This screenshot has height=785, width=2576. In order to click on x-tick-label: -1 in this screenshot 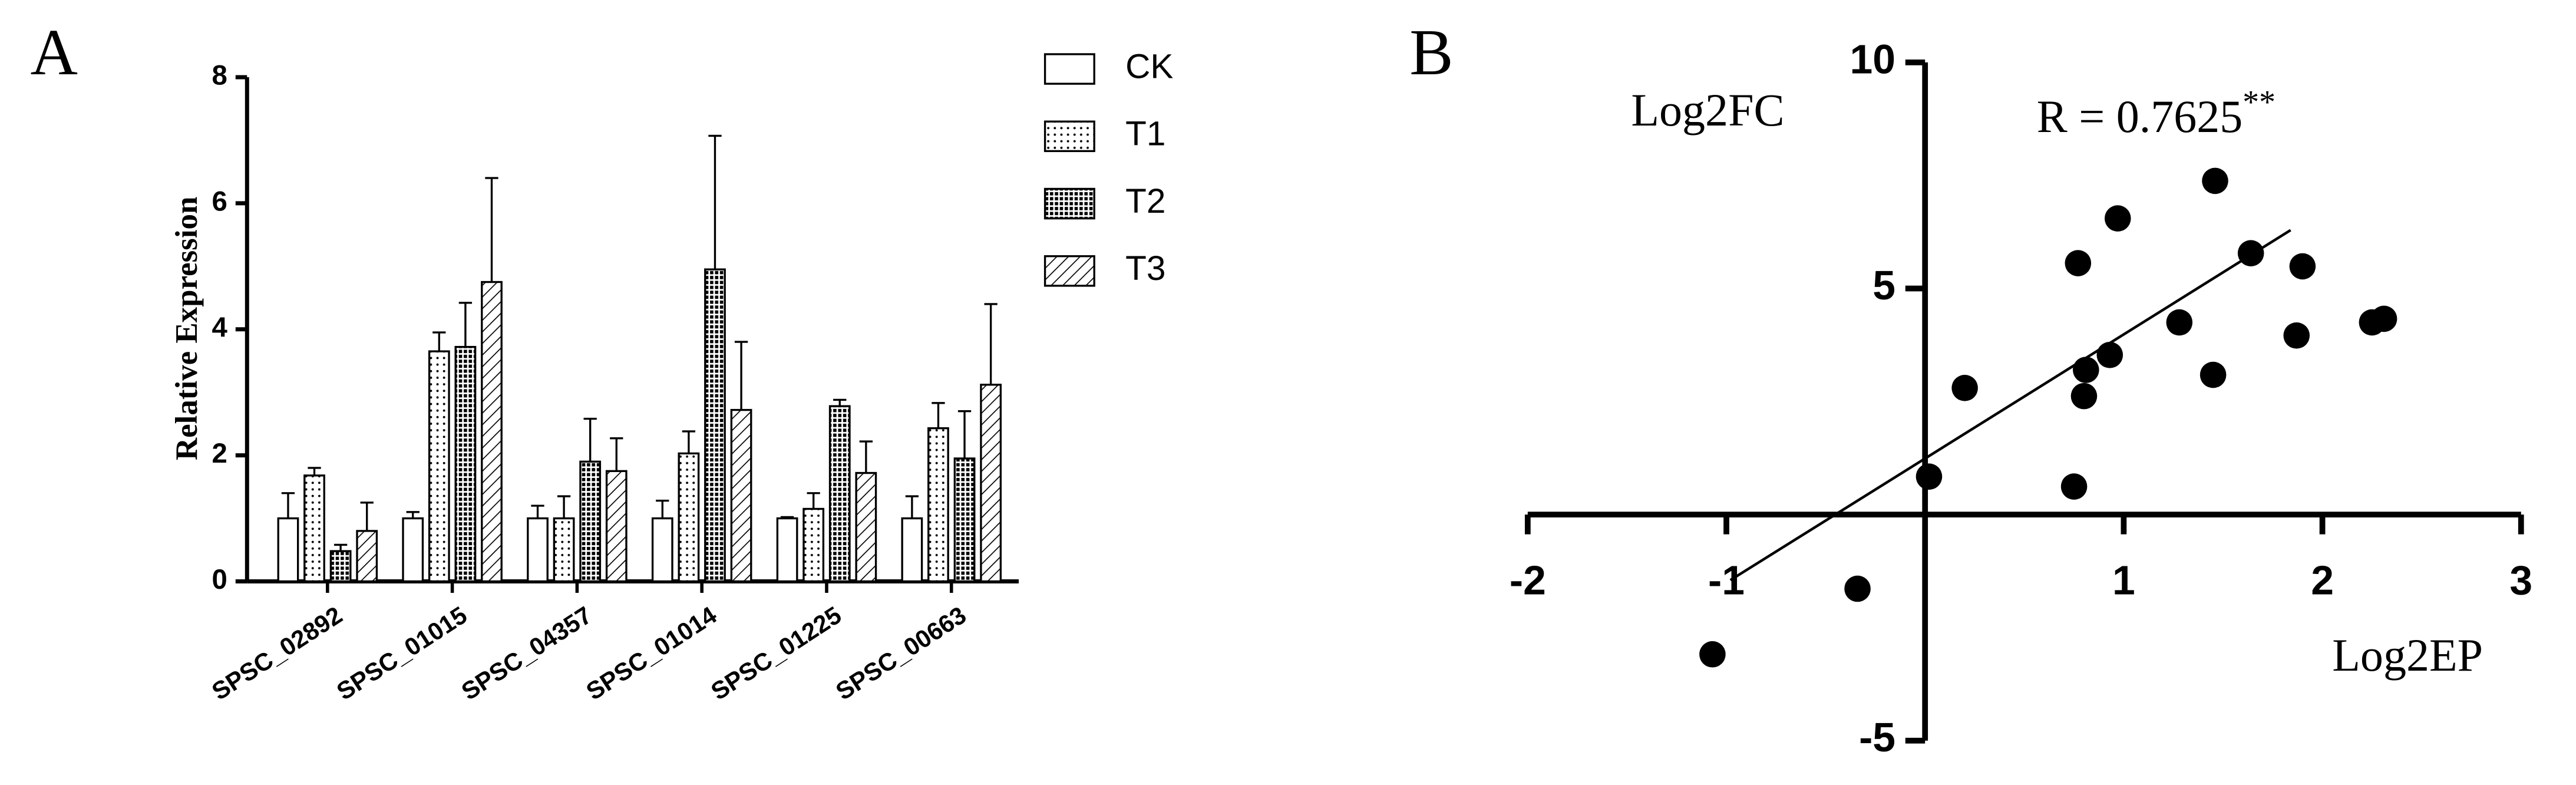, I will do `click(1726, 580)`.